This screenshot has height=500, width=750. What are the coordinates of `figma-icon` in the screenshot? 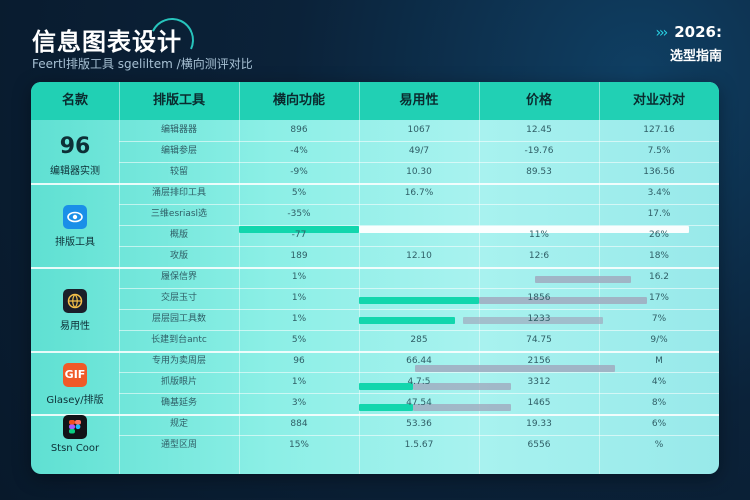 It's located at (75, 427).